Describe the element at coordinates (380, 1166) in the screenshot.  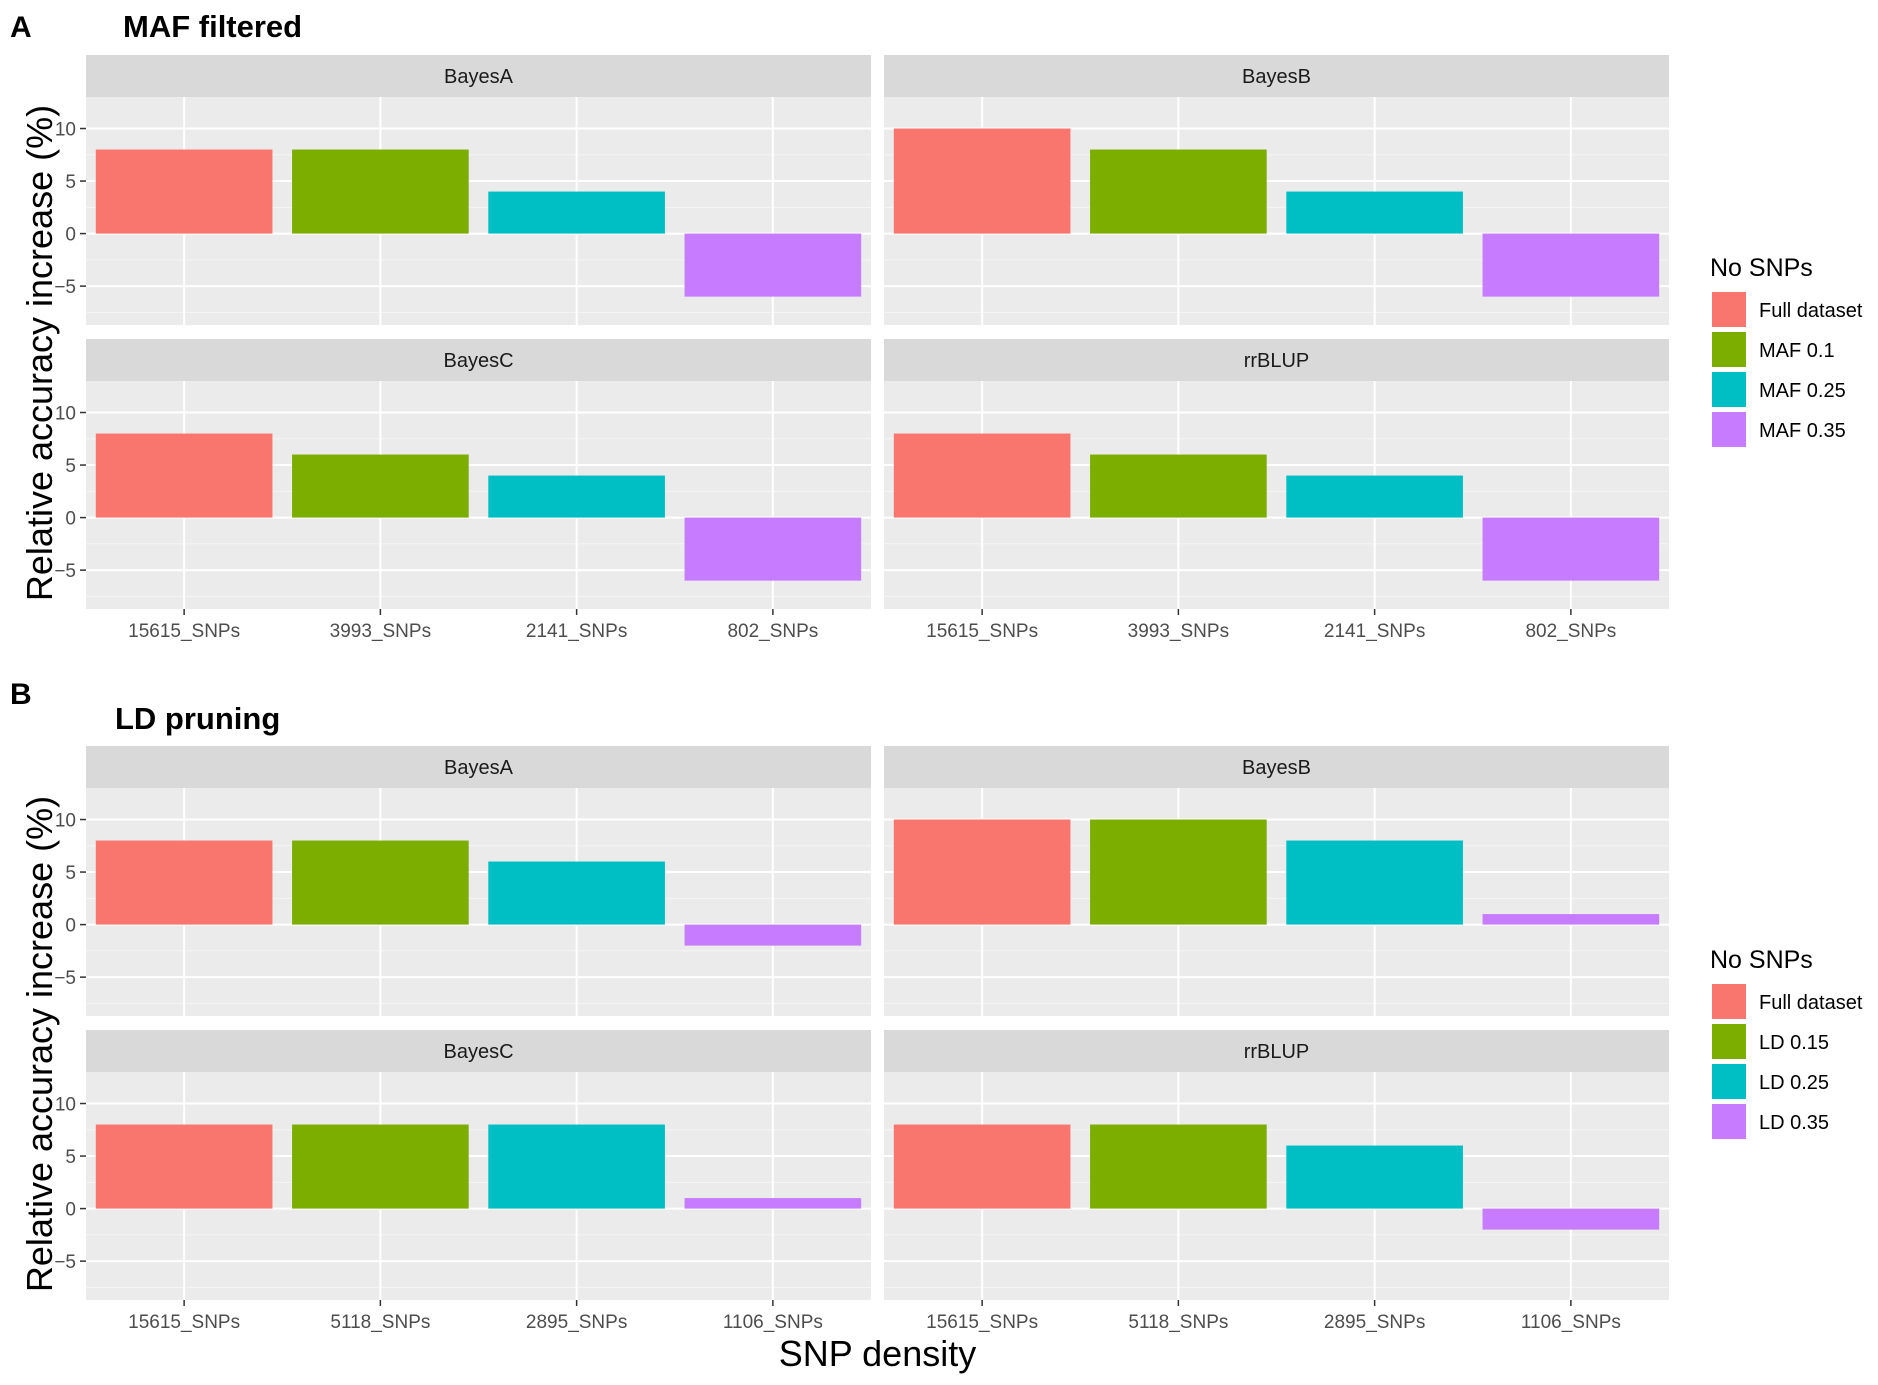
I see `bar-bayesc-5118_SNPs` at that location.